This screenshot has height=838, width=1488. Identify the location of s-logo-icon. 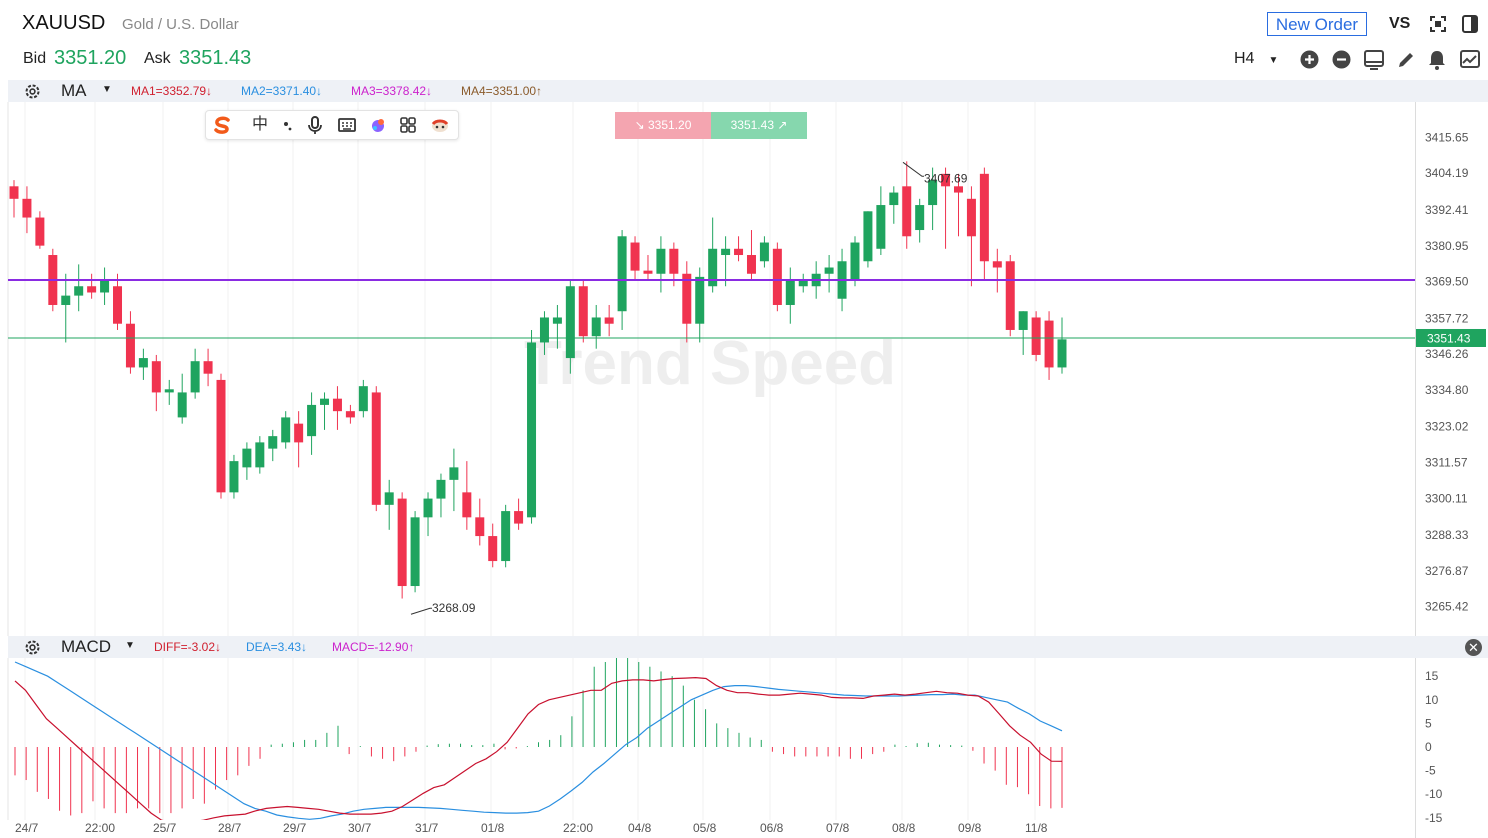
(222, 125).